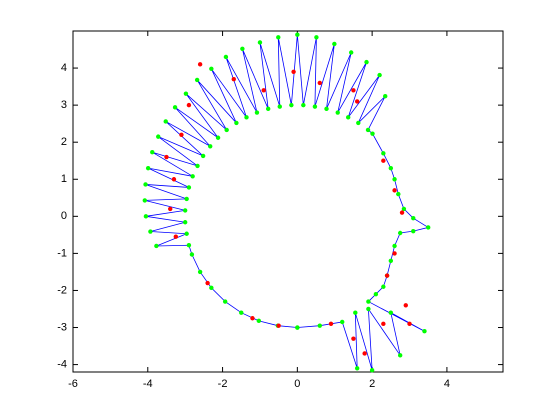  What do you see at coordinates (62, 364) in the screenshot?
I see `y-tick-label: -4` at bounding box center [62, 364].